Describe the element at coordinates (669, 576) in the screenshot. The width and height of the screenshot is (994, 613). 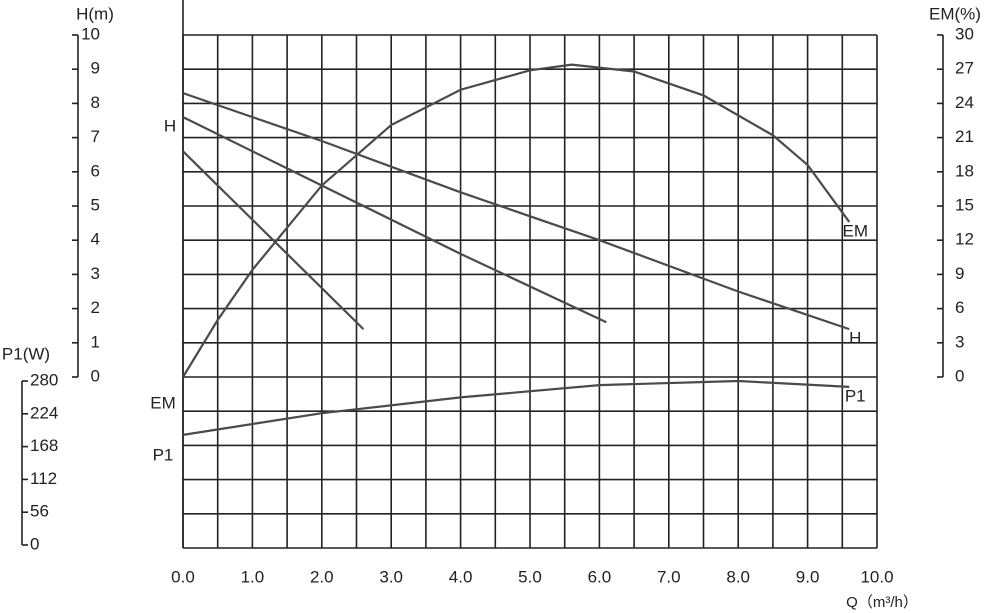
I see `x-tick-label: 7.0` at that location.